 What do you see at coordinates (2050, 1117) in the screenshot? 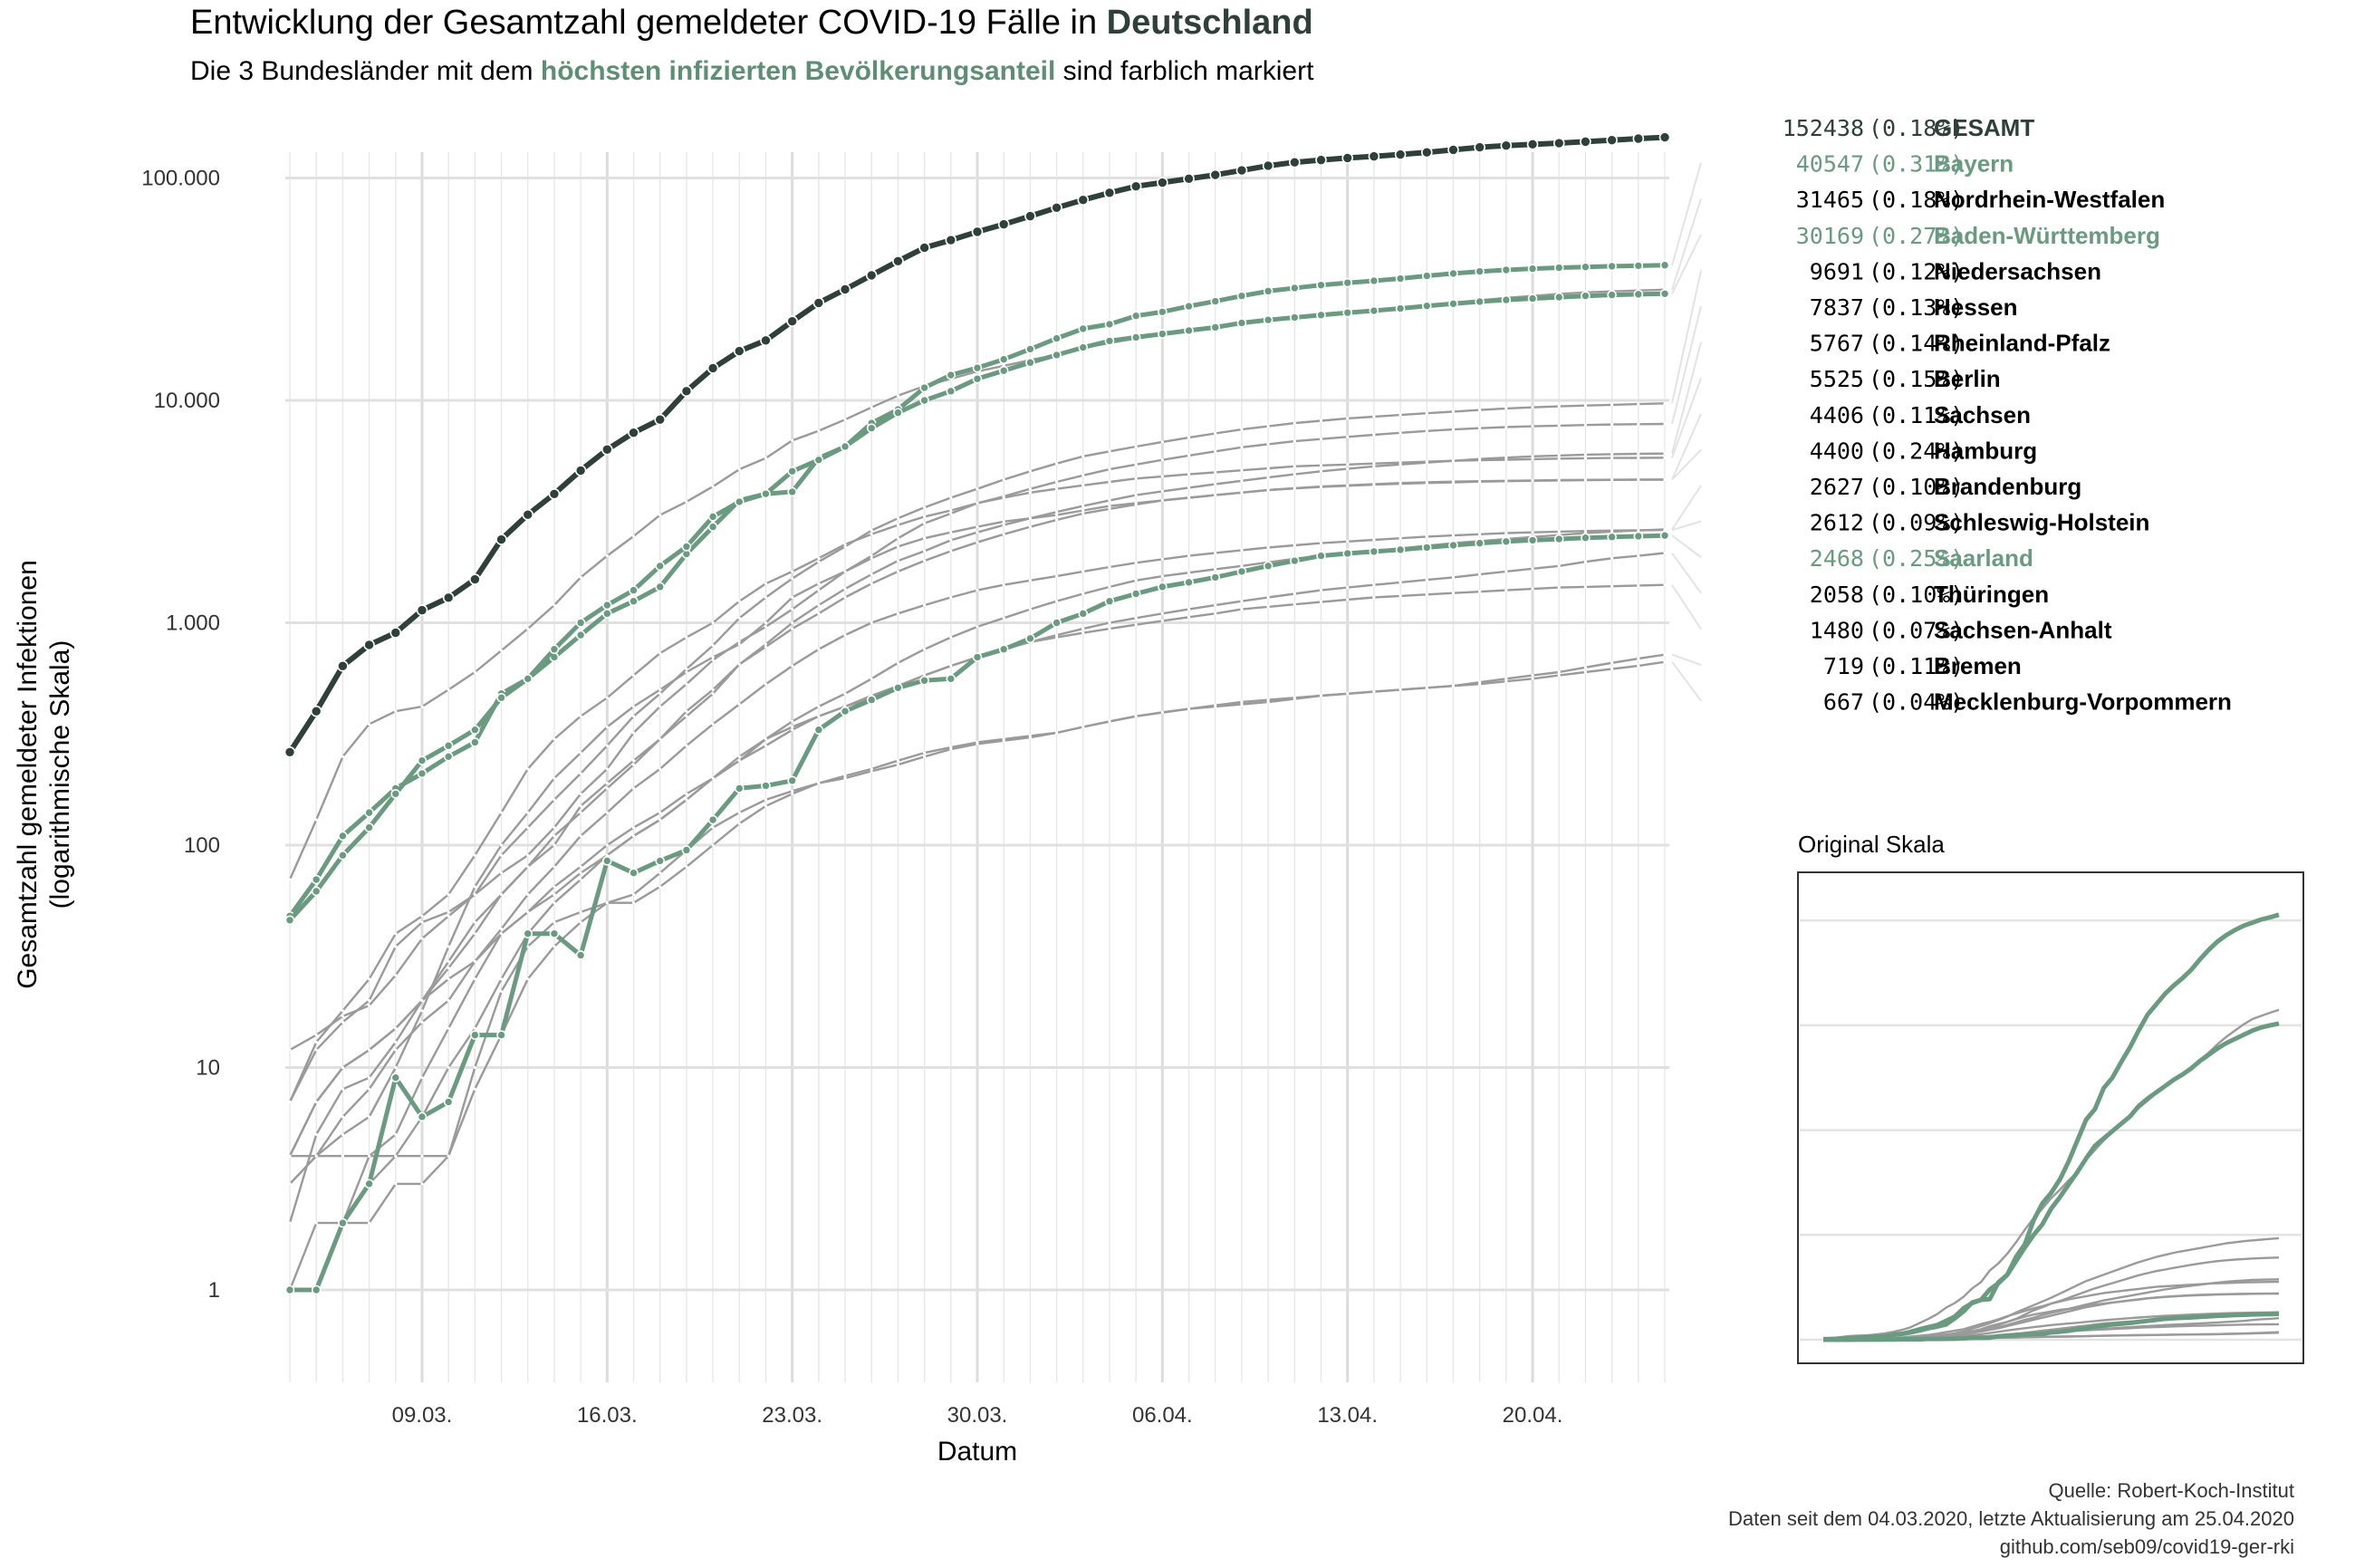
I see `inset-frame` at bounding box center [2050, 1117].